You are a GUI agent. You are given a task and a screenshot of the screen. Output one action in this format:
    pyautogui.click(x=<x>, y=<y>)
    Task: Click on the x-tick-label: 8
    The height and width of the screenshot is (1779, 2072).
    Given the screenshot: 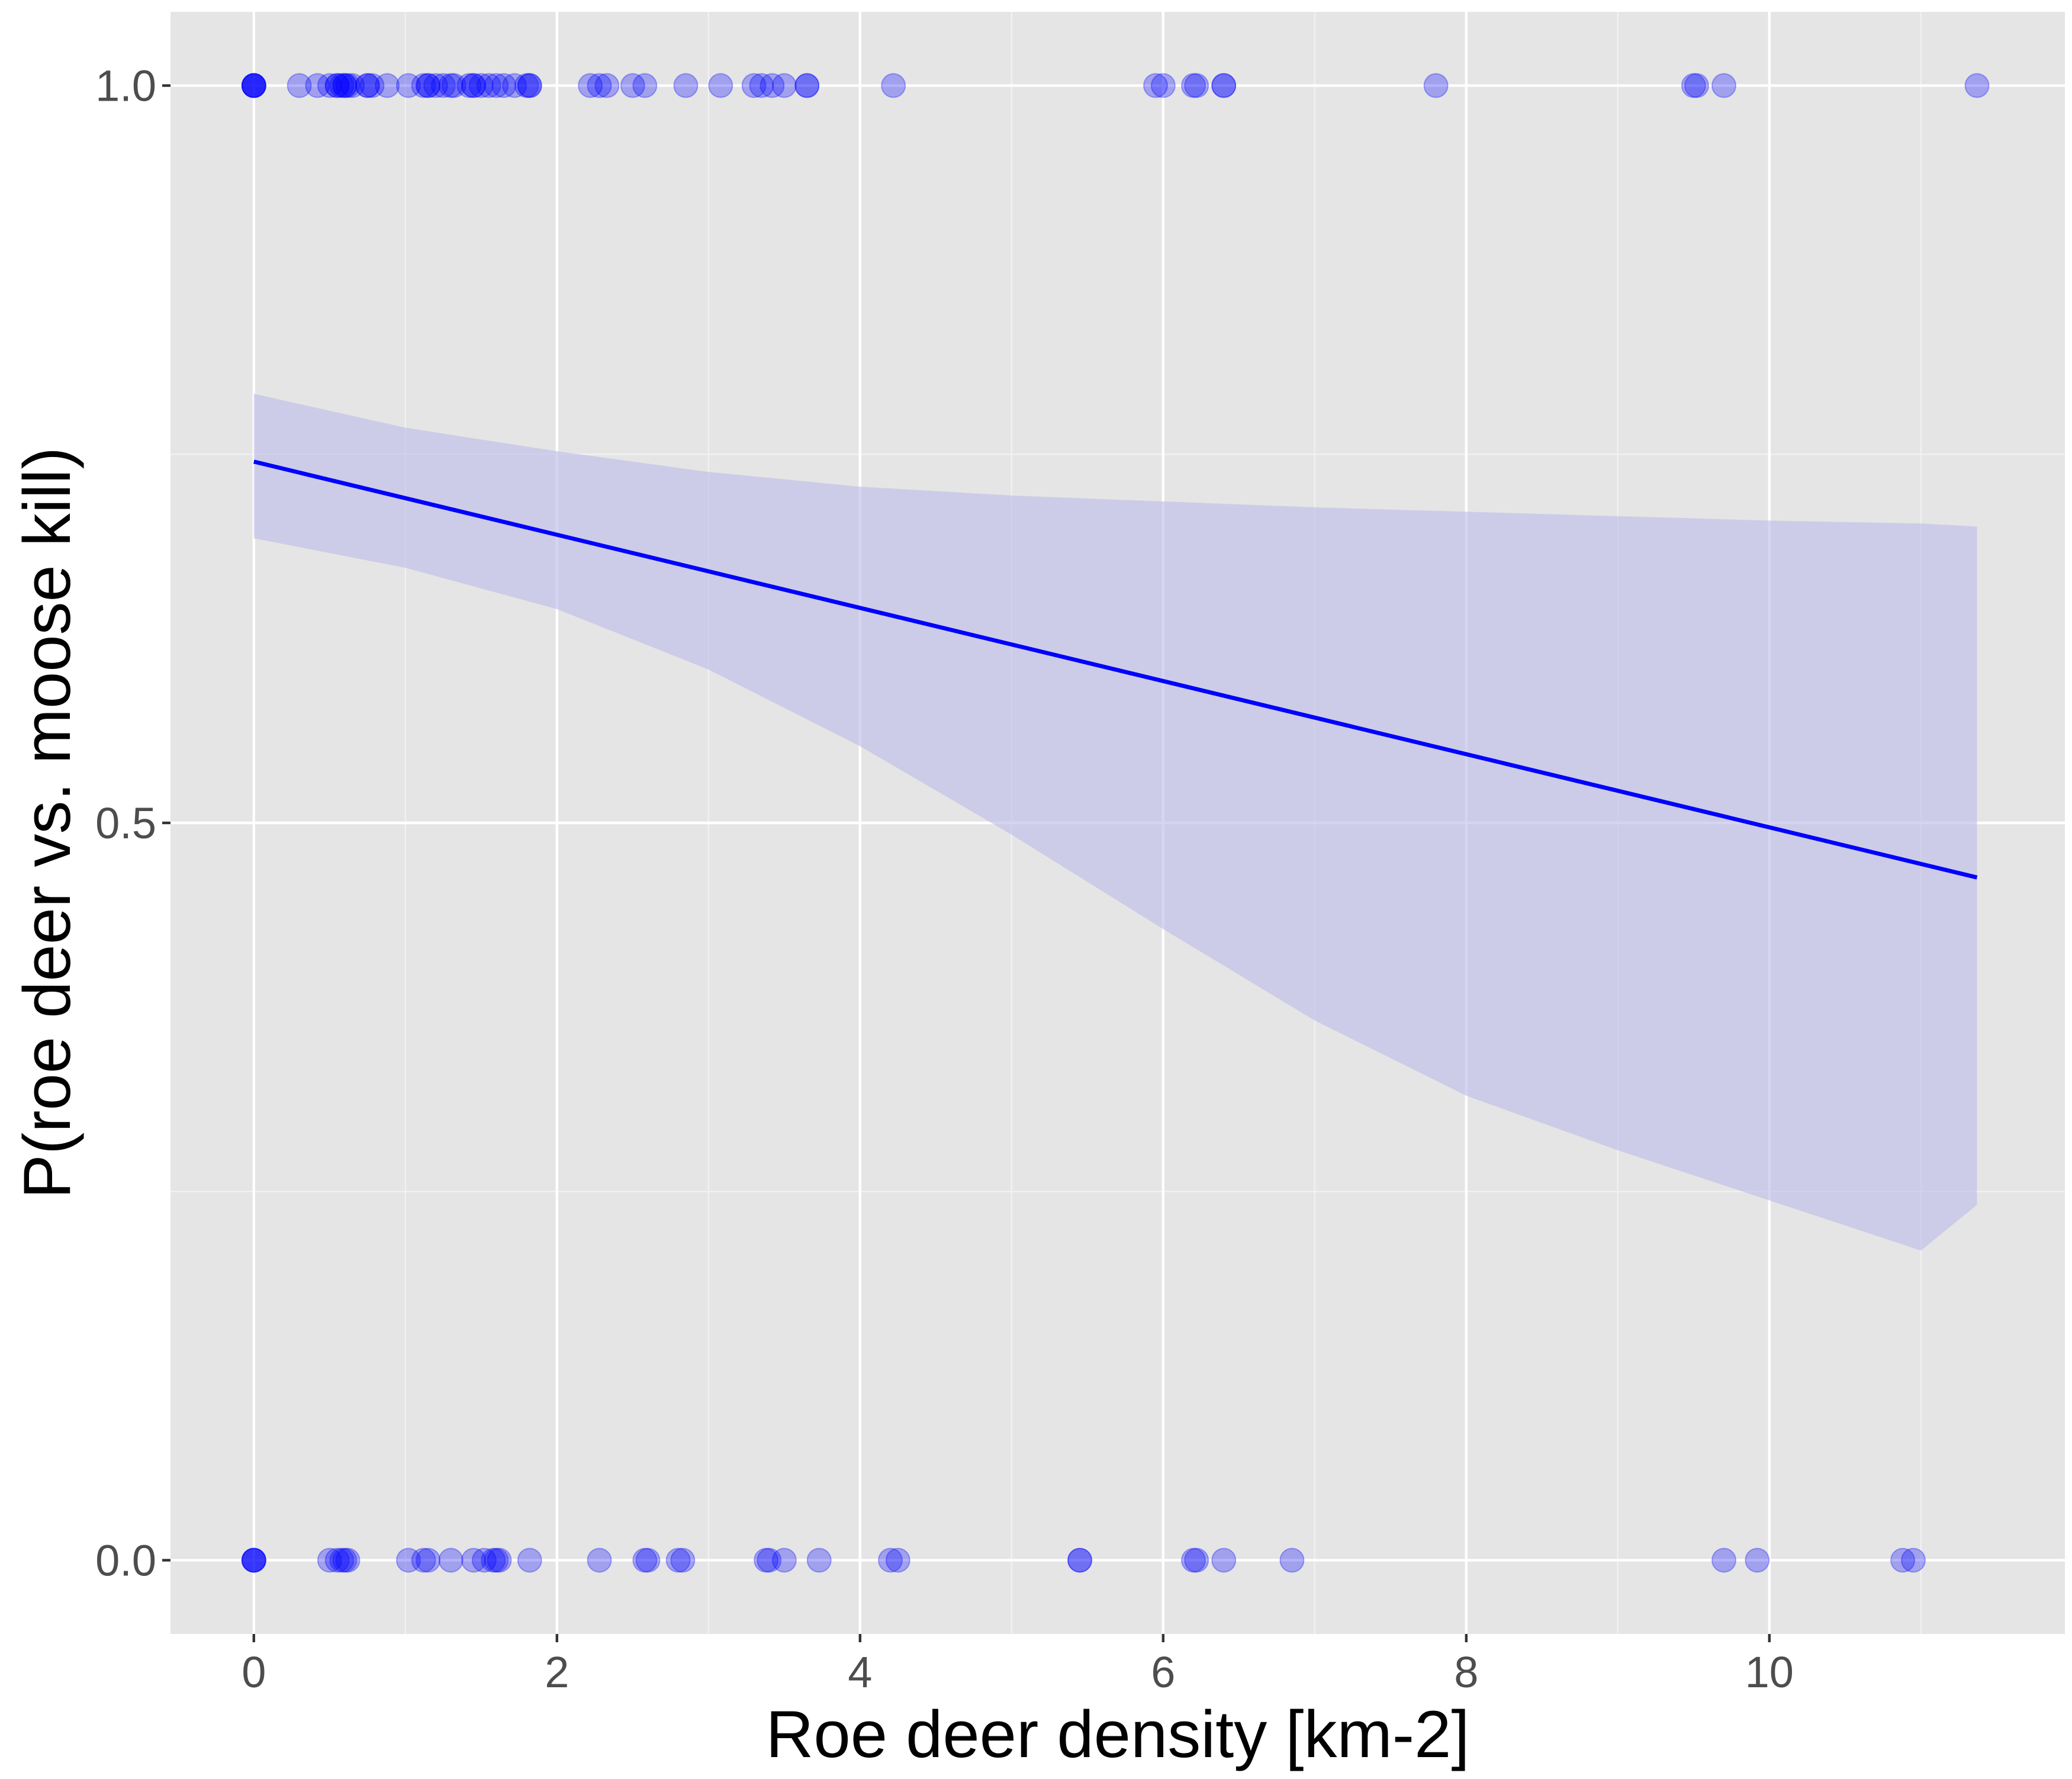 What is the action you would take?
    pyautogui.click(x=1466, y=1672)
    